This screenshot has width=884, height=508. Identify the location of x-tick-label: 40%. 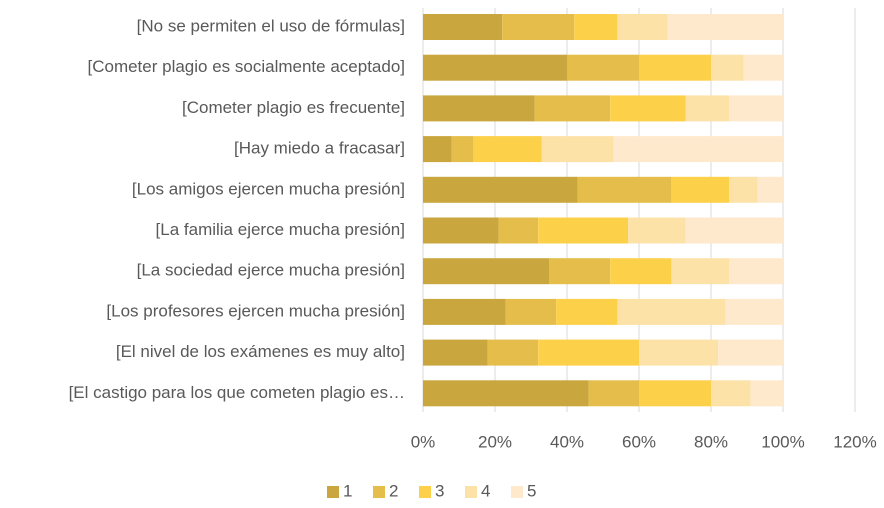
(567, 441).